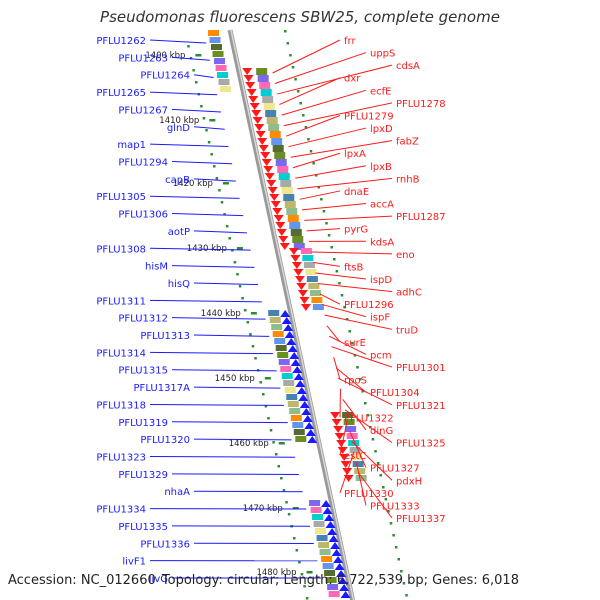 The height and width of the screenshot is (600, 600). Describe the element at coordinates (121, 458) in the screenshot. I see `gene-label: PFLU1323` at that location.